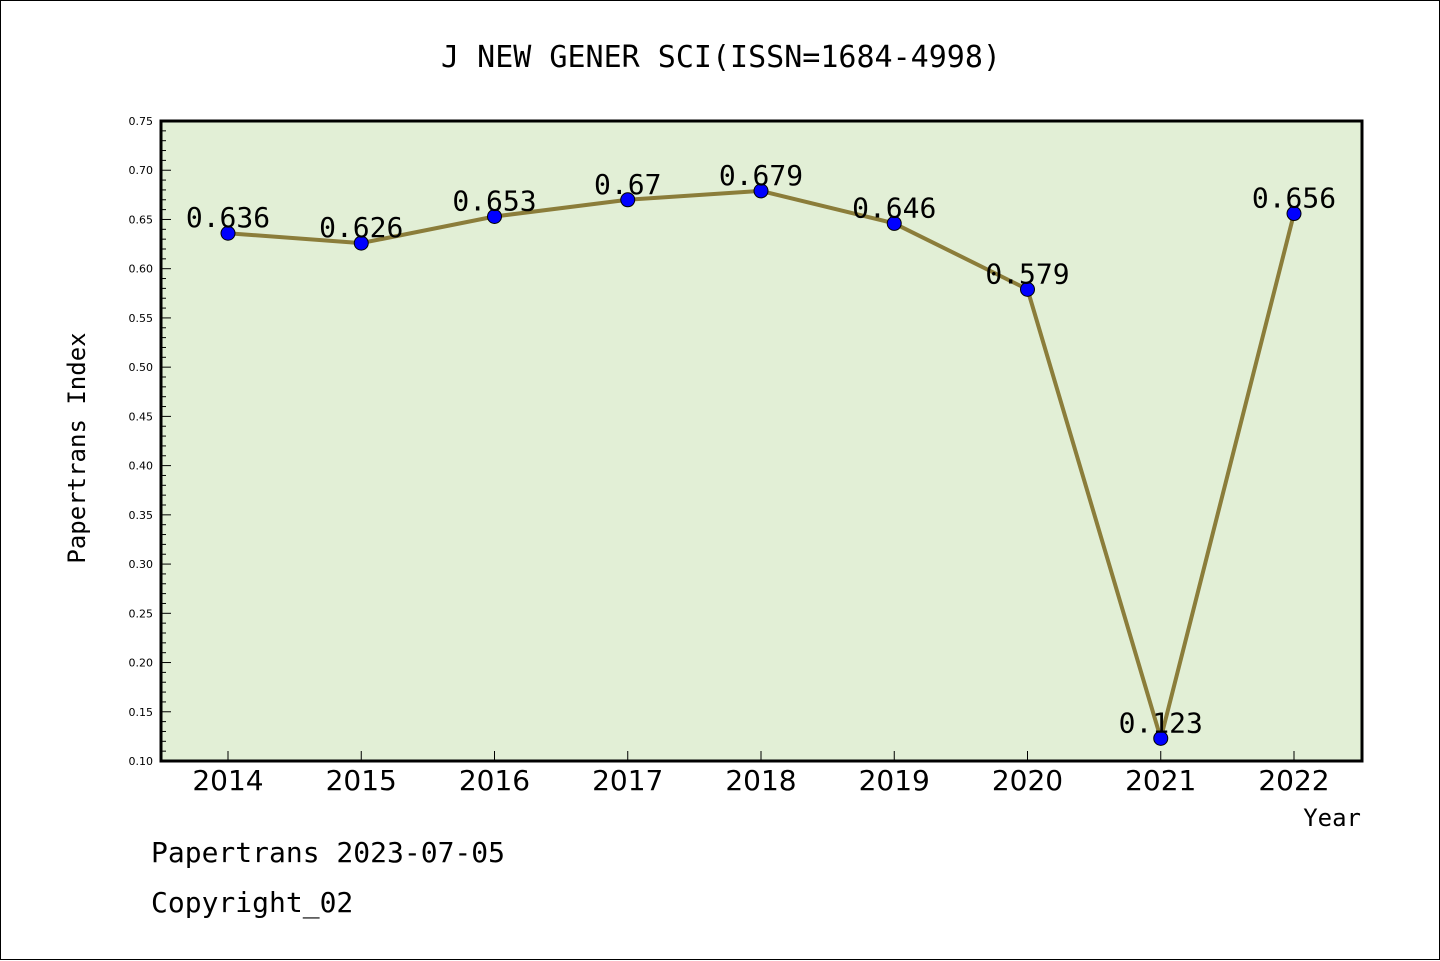 The image size is (1440, 961). I want to click on x-axis: 2014 2015 2016 2017 2018 2019 2020 2021 2022, so click(761, 774).